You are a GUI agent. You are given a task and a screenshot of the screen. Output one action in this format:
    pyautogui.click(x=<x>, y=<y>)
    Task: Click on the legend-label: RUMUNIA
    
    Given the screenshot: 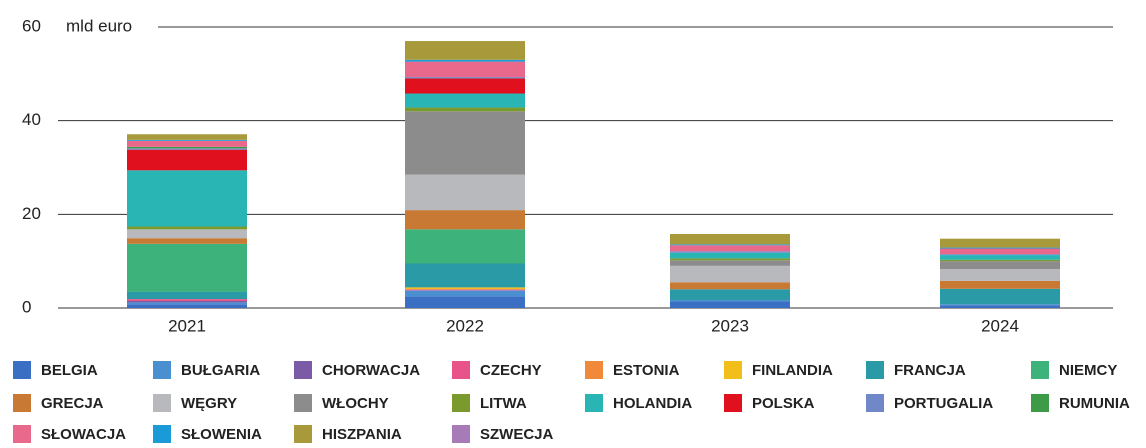 What is the action you would take?
    pyautogui.click(x=1094, y=403)
    